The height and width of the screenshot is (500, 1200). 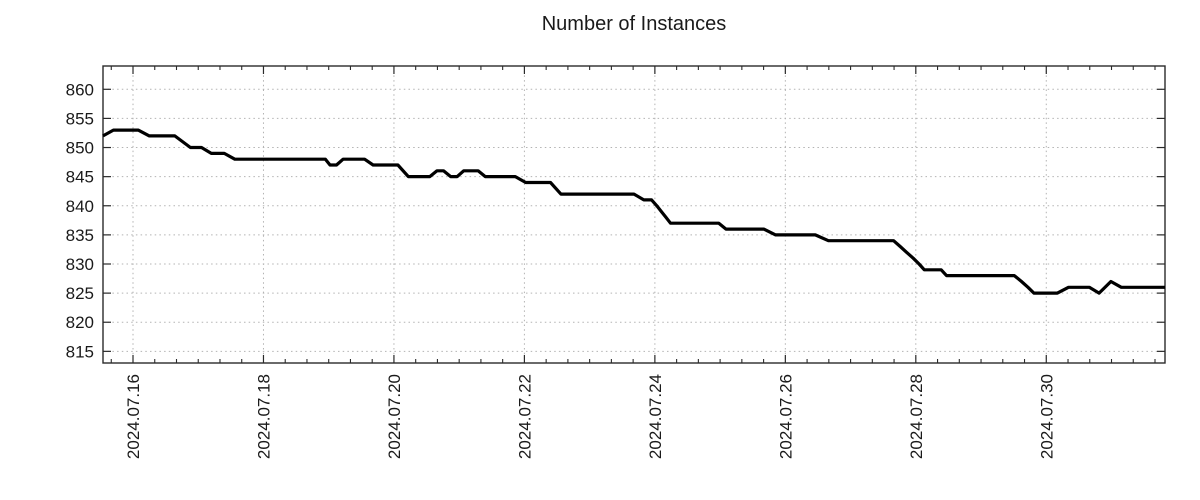 I want to click on x-tick-label: 2024.07.16, so click(x=133, y=416).